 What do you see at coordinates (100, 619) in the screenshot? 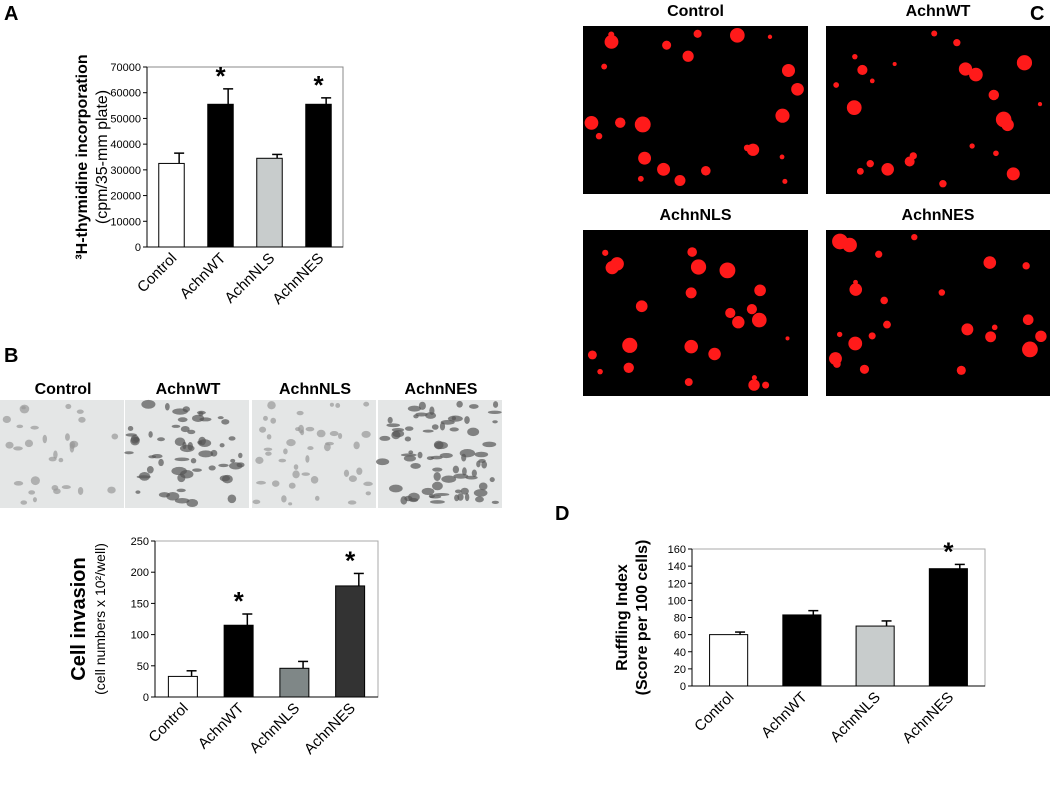
I see `y-axis-title: (cell numbers x 10²/well)` at bounding box center [100, 619].